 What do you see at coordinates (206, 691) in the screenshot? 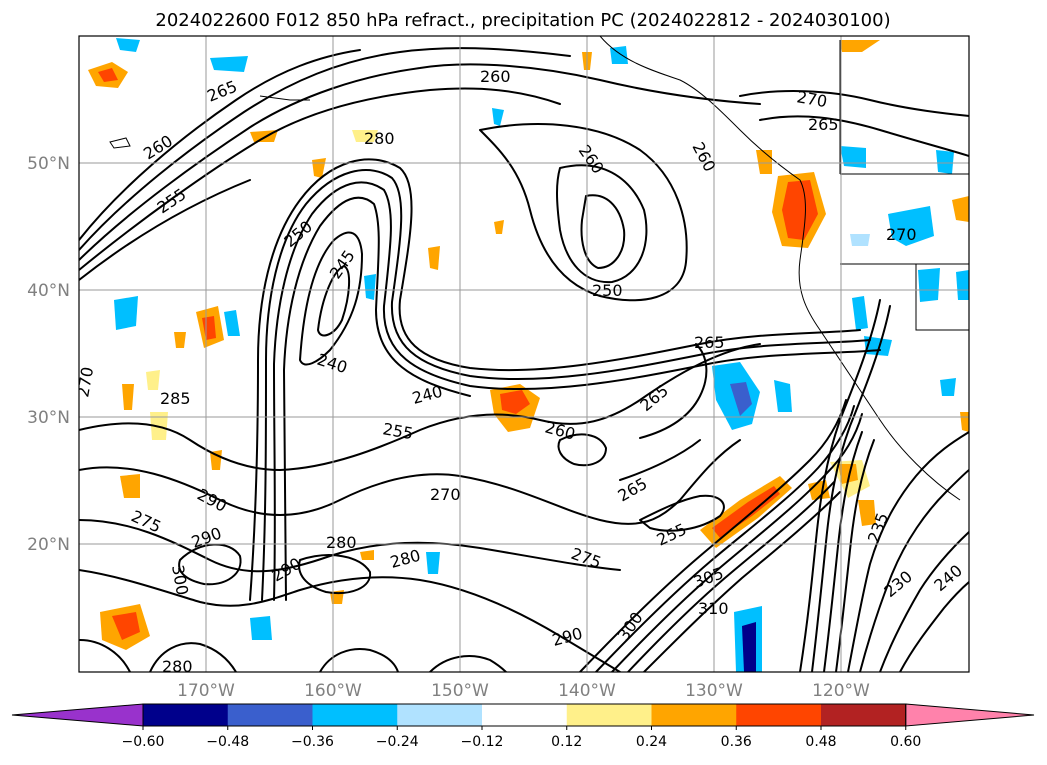
I see `lon-label-170w: 170°W` at bounding box center [206, 691].